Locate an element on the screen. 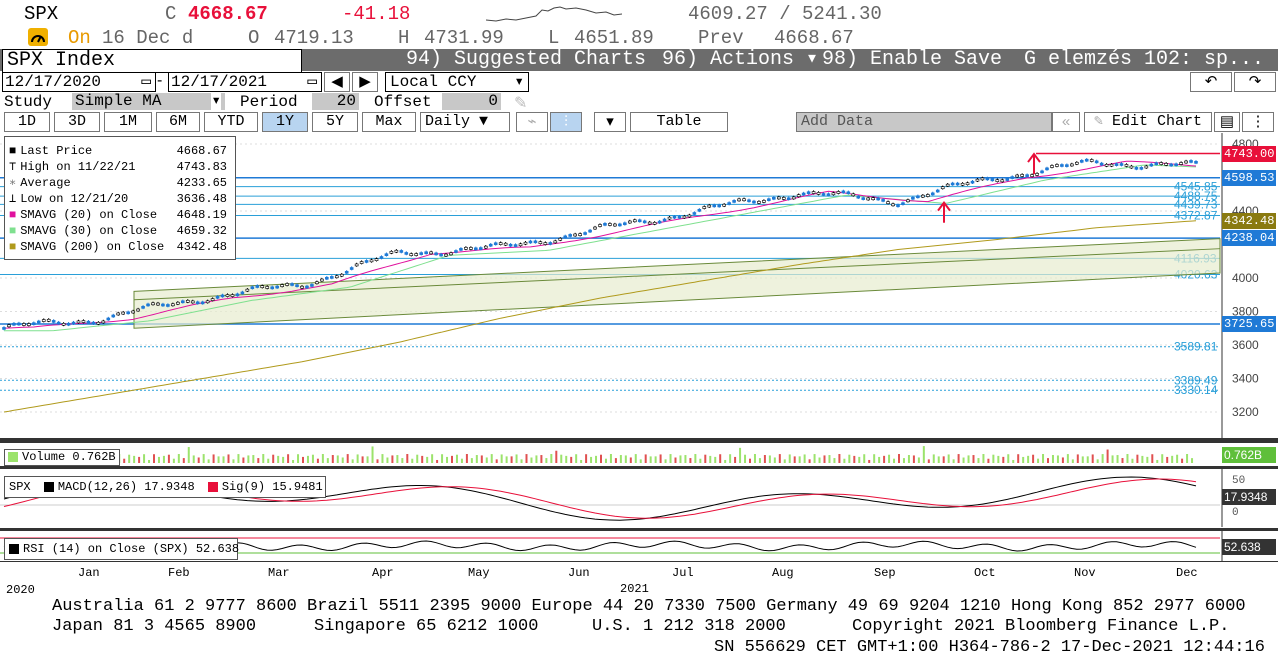 Image resolution: width=1278 pixels, height=670 pixels. scroll-left-button: ◀ is located at coordinates (337, 82).